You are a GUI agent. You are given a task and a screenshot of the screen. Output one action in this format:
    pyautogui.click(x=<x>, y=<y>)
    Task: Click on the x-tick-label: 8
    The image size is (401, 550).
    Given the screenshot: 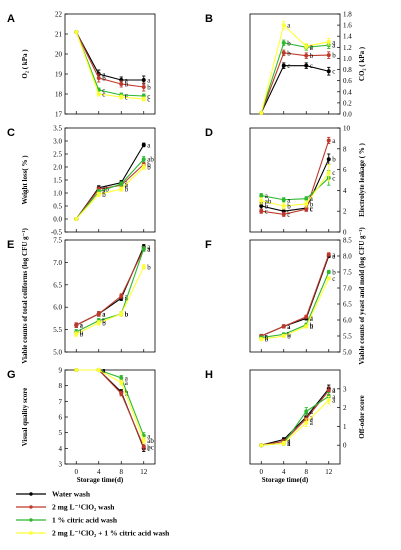 What is the action you would take?
    pyautogui.click(x=307, y=472)
    